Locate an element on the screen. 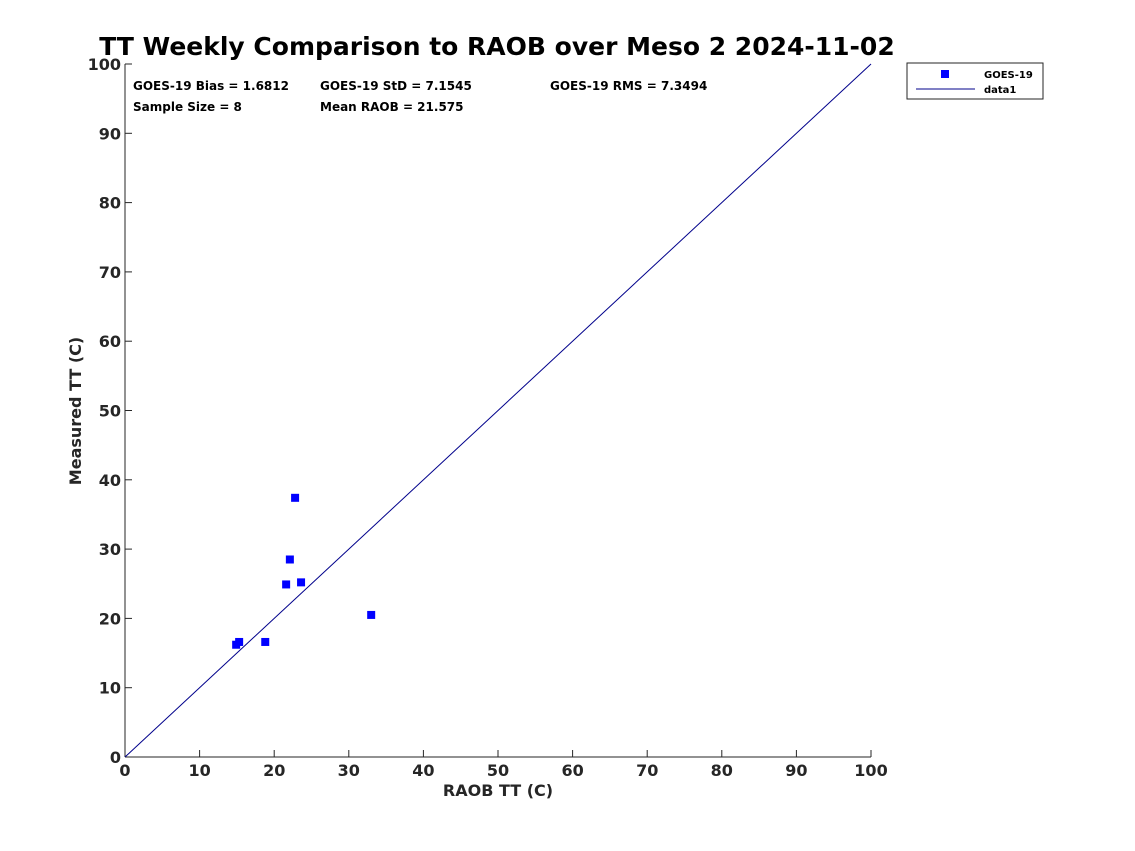  x-tick-label: 70 is located at coordinates (647, 770).